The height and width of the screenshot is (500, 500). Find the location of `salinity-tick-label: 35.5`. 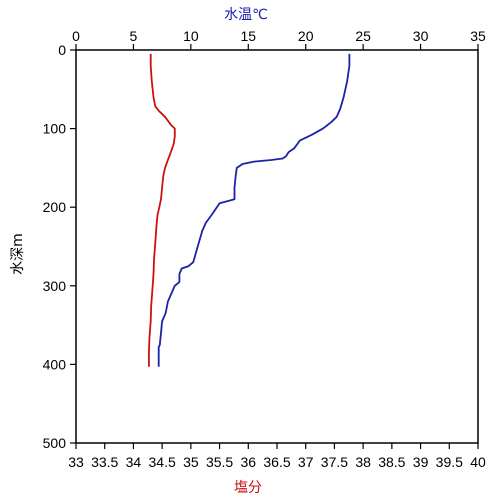

salinity-tick-label: 35.5 is located at coordinates (219, 462).